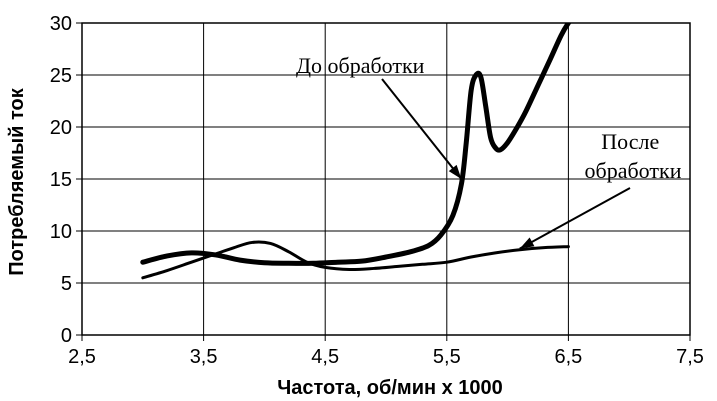 Image resolution: width=717 pixels, height=401 pixels. What do you see at coordinates (360, 65) in the screenshot?
I see `annotation-before-treatment-label: До обработки` at bounding box center [360, 65].